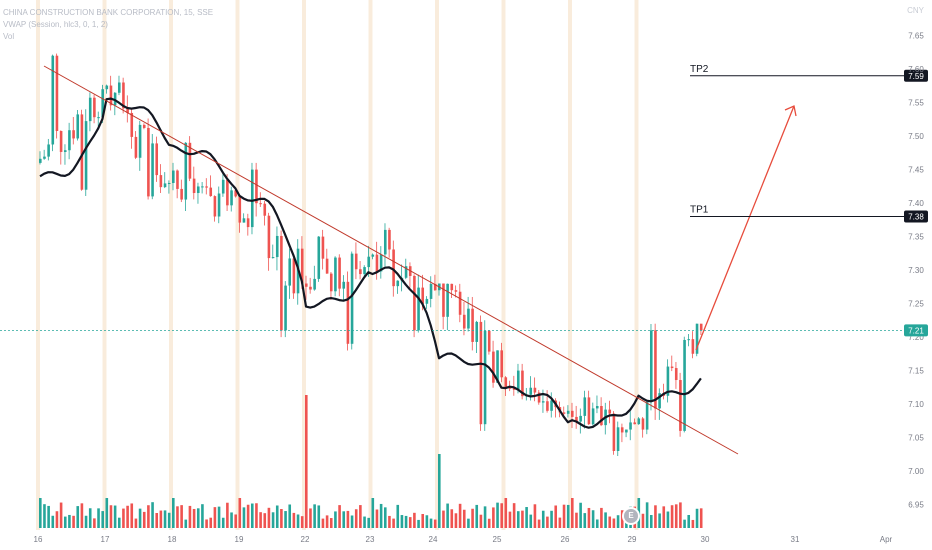  Describe the element at coordinates (916, 203) in the screenshot. I see `price-tick-label: 7.40` at that location.